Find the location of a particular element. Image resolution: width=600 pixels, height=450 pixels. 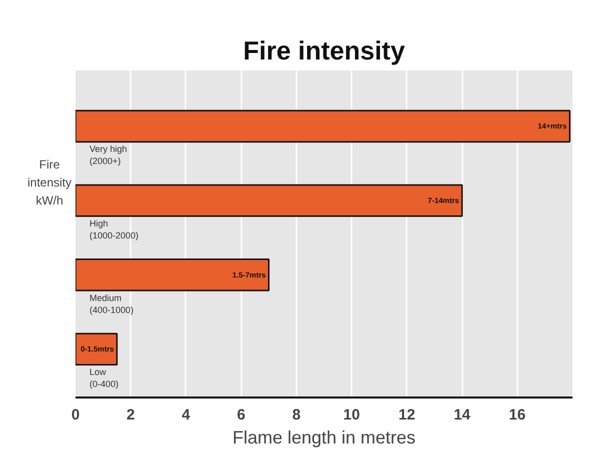

x-tick-label: 2 is located at coordinates (130, 415).